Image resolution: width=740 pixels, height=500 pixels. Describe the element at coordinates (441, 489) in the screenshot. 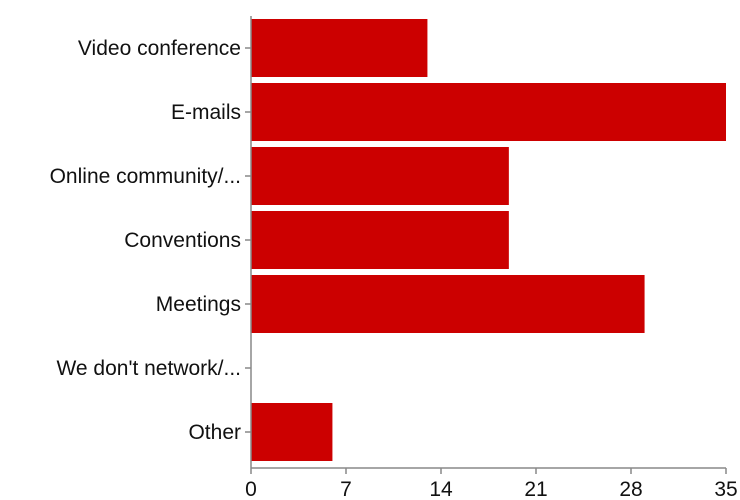

I see `x-tick-label: 14` at that location.